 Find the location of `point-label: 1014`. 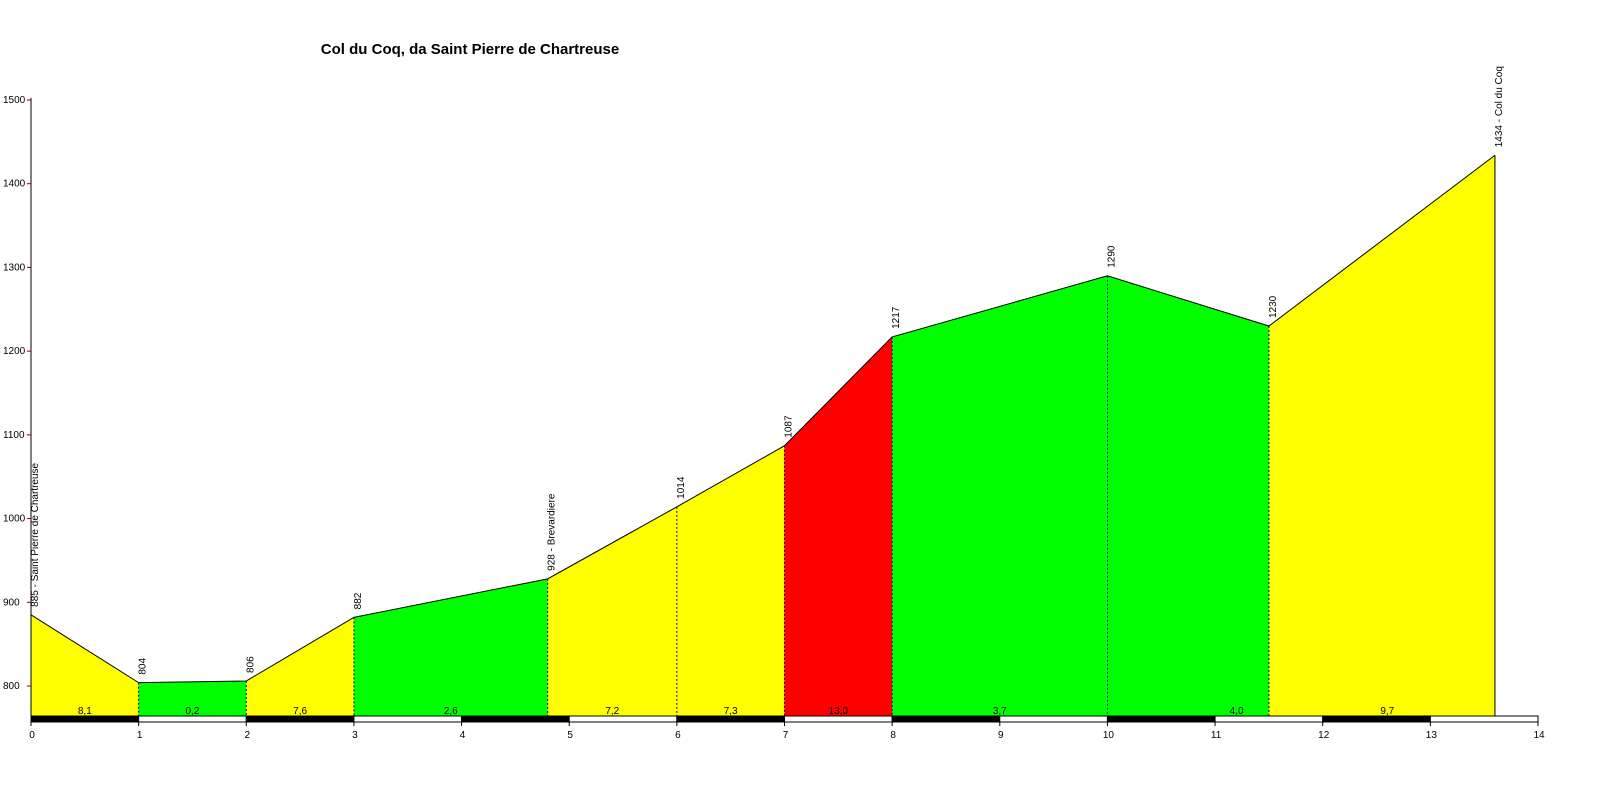

point-label: 1014 is located at coordinates (681, 487).